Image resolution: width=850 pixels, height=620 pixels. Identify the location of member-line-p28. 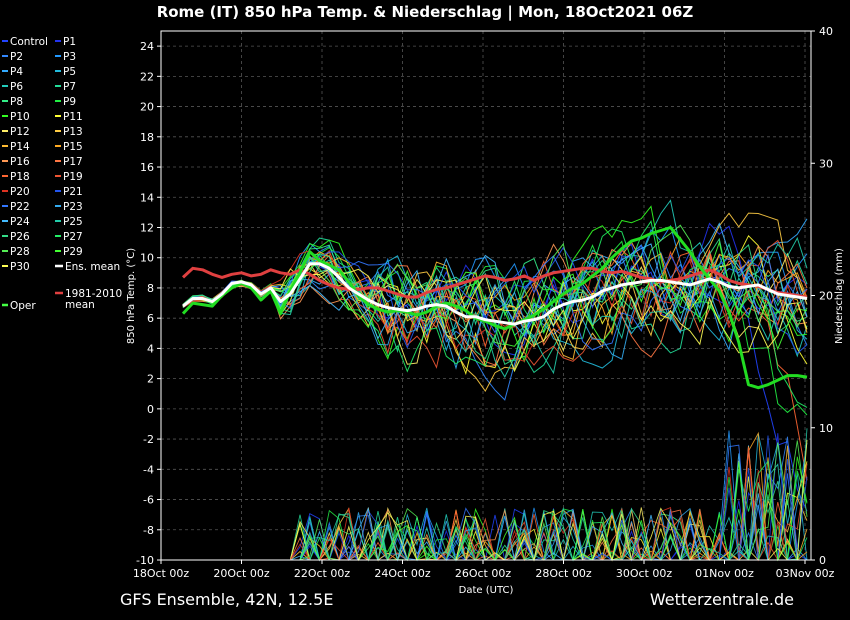
(495, 285).